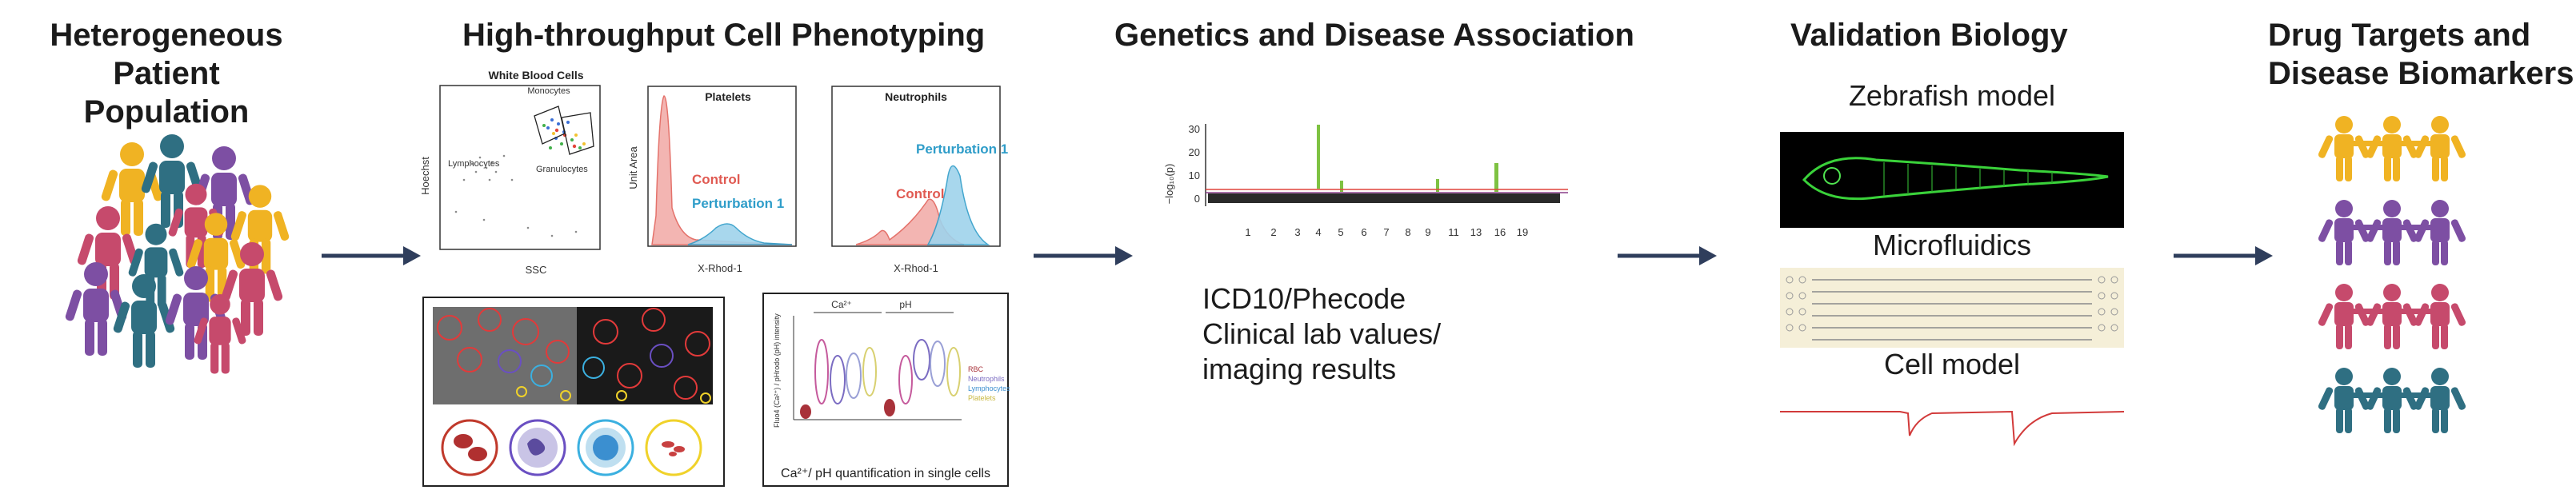  I want to click on neutrophils-perturbation-label: Perturbation 1, so click(962, 149).